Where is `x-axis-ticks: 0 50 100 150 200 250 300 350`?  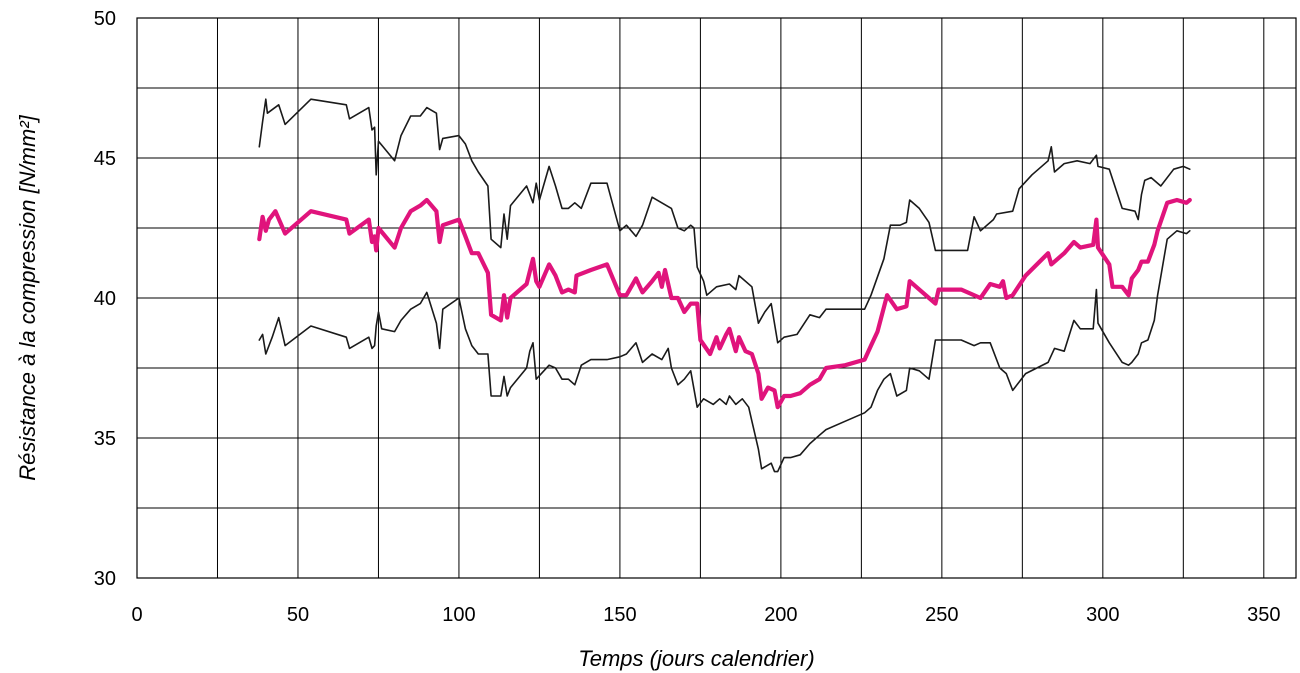 x-axis-ticks: 0 50 100 150 200 250 300 350 is located at coordinates (705, 615).